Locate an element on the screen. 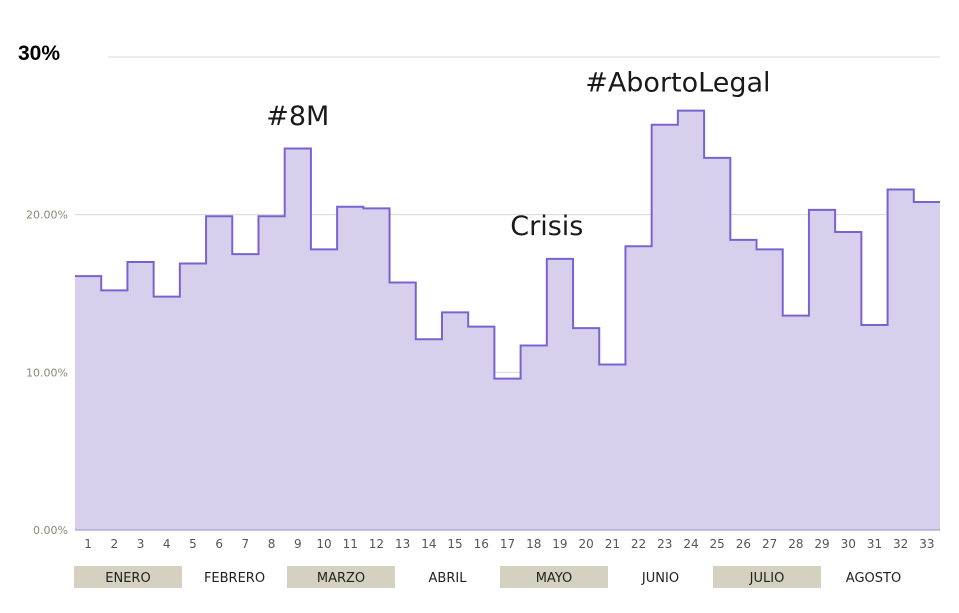 This screenshot has width=959, height=613. month-label: FEBRERO is located at coordinates (234, 578).